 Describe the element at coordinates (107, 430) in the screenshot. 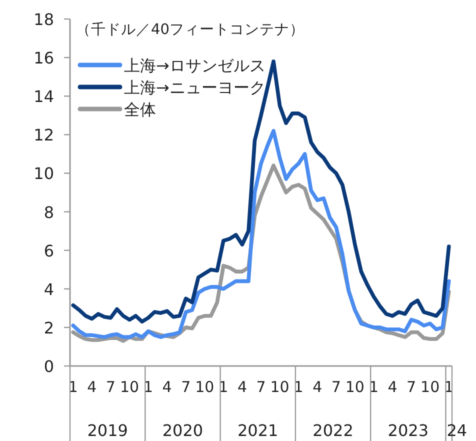

I see `annotation: 2019` at that location.